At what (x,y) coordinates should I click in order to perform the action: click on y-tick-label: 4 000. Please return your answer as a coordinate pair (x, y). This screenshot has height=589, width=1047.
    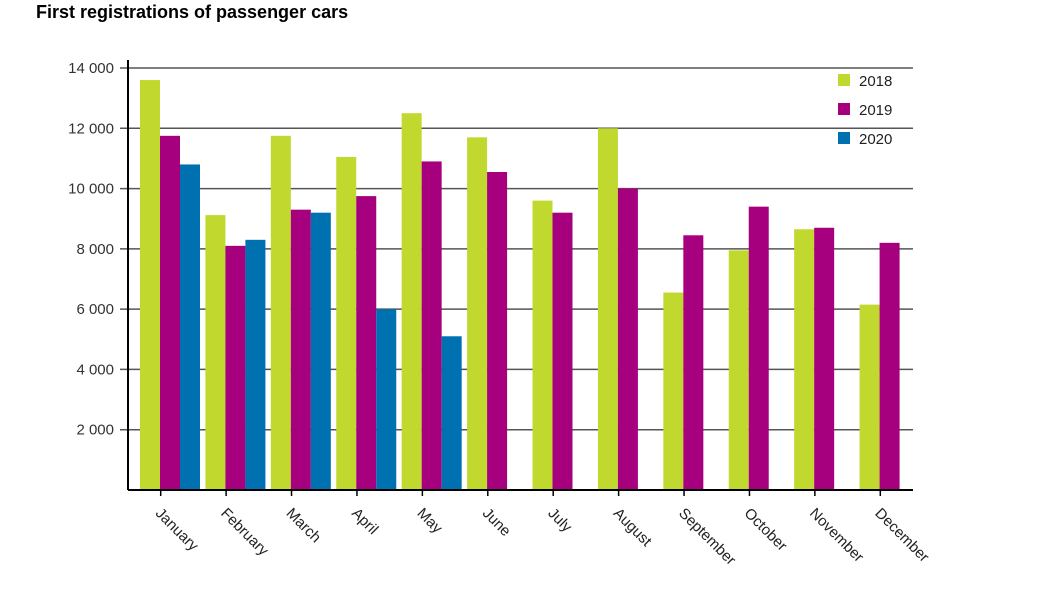
    Looking at the image, I should click on (95, 369).